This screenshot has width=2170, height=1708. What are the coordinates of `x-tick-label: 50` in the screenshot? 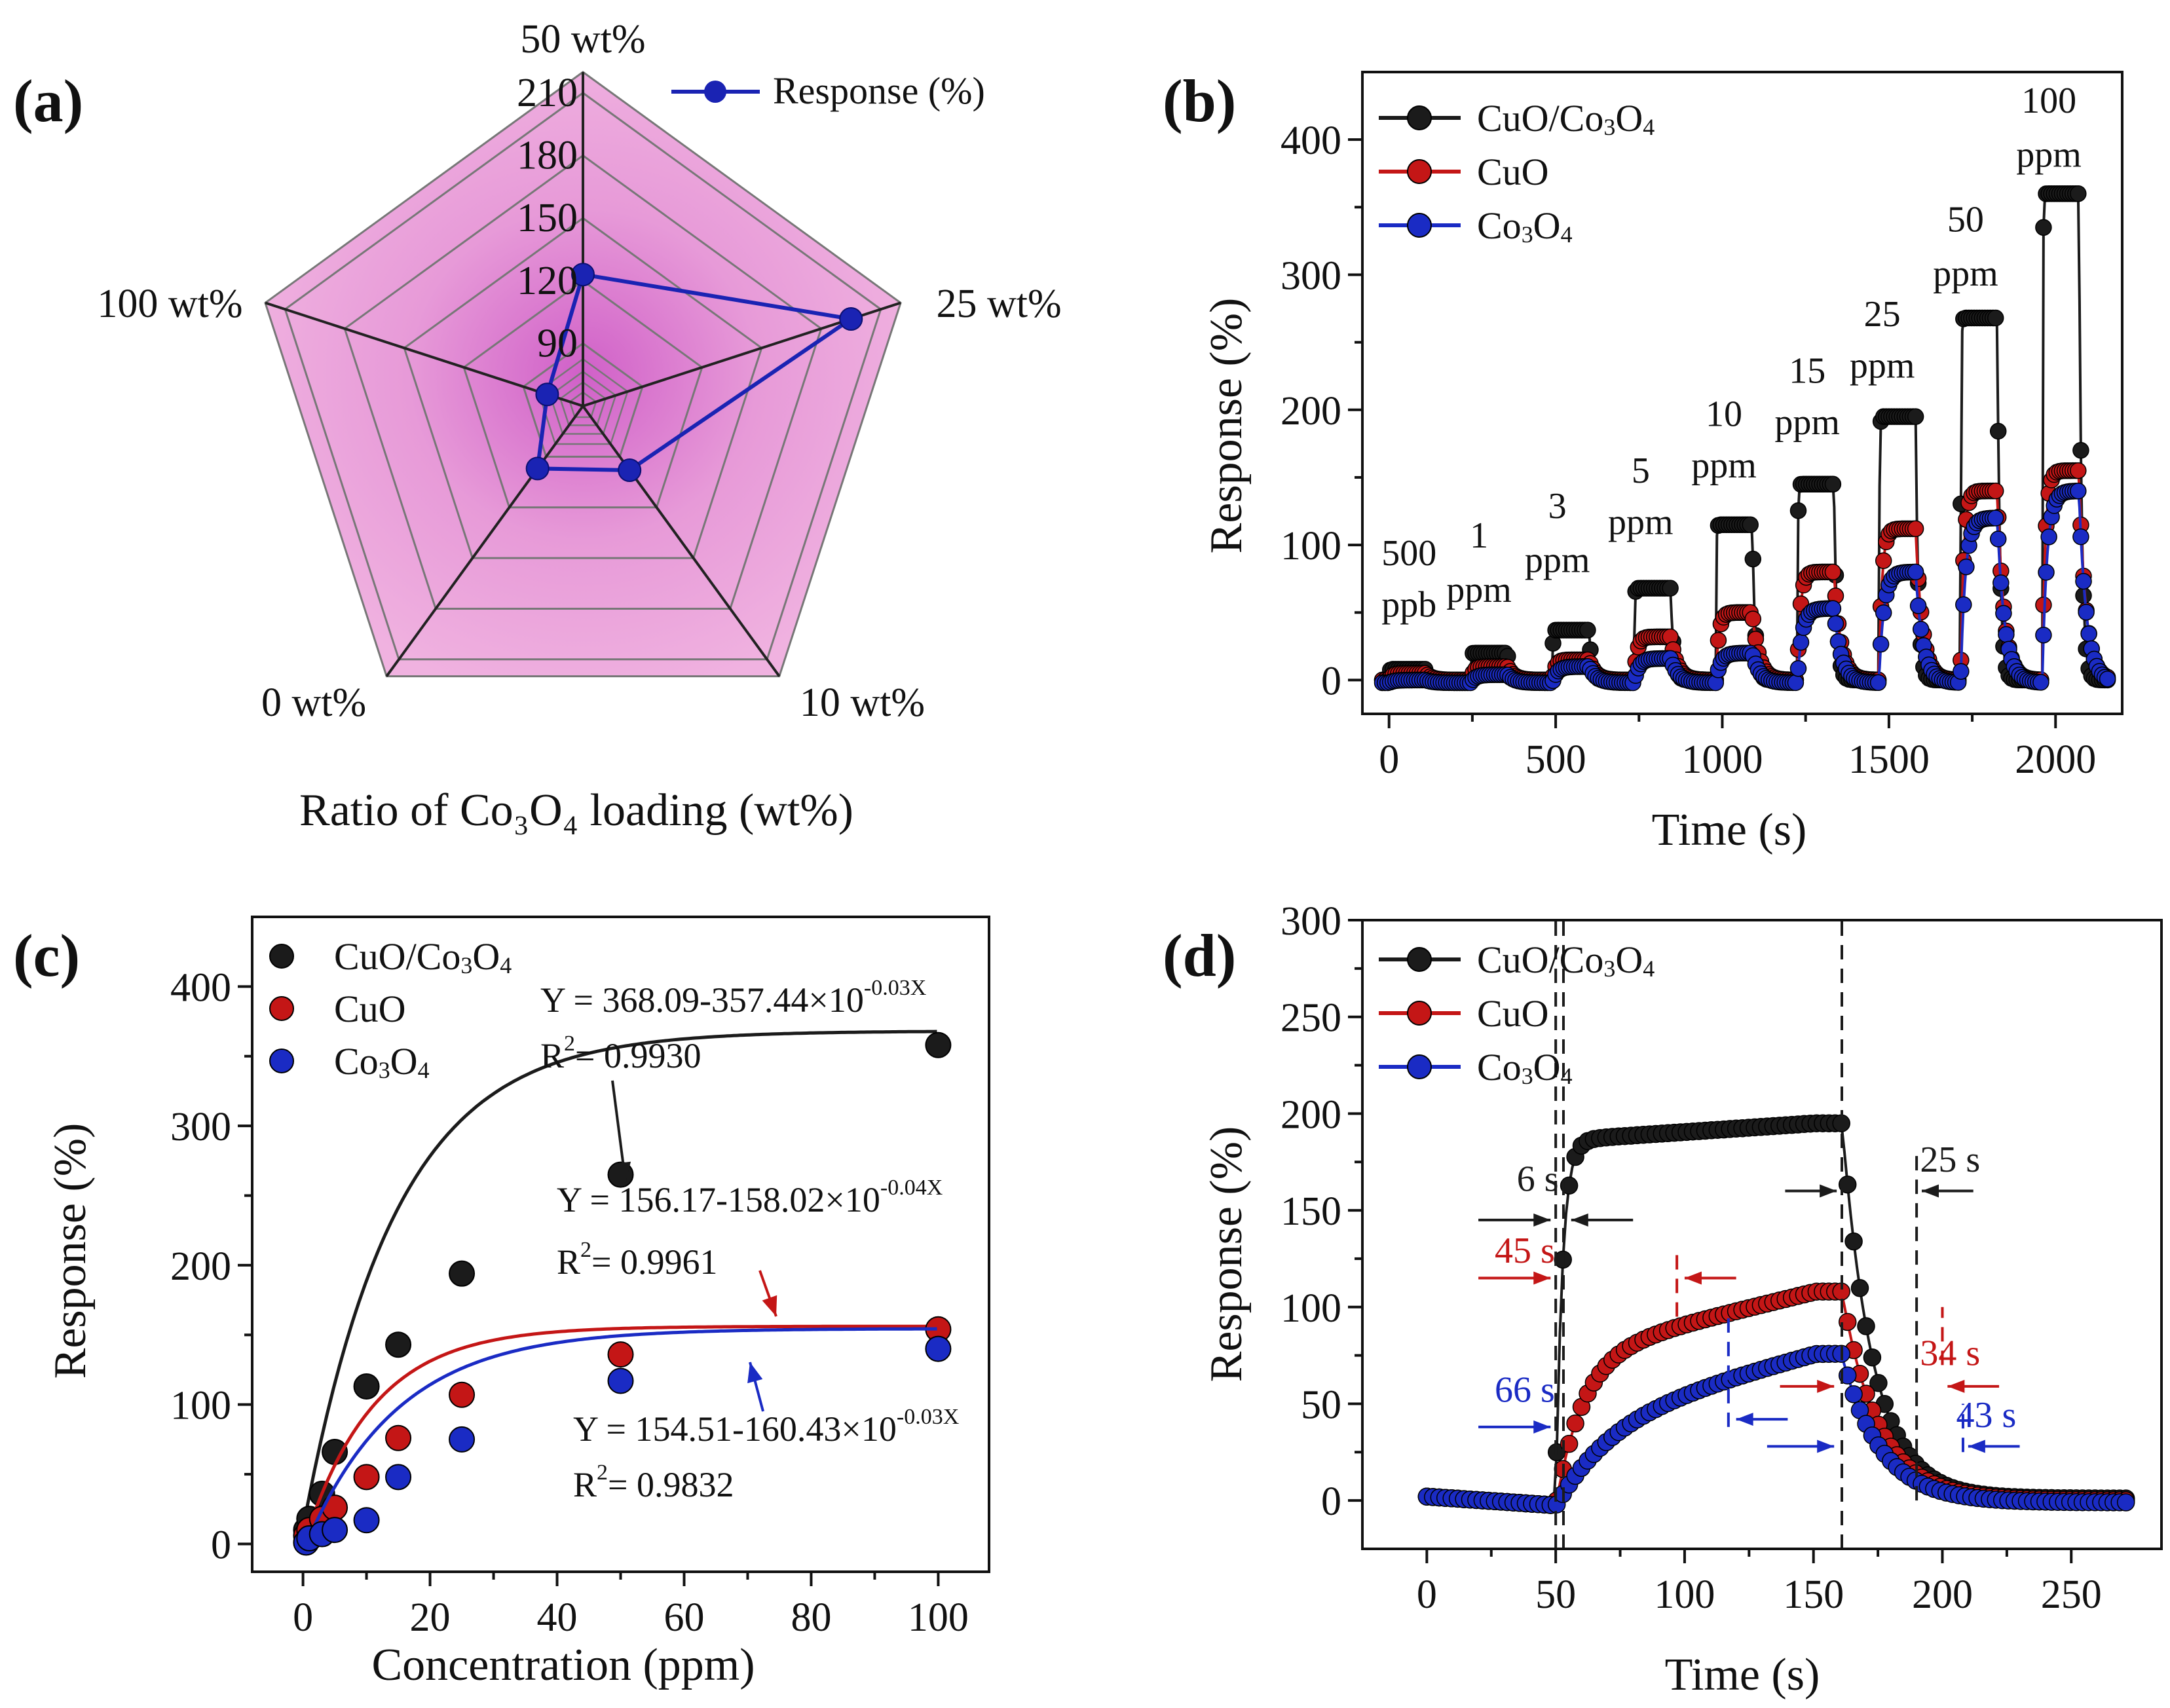 It's located at (1556, 1594).